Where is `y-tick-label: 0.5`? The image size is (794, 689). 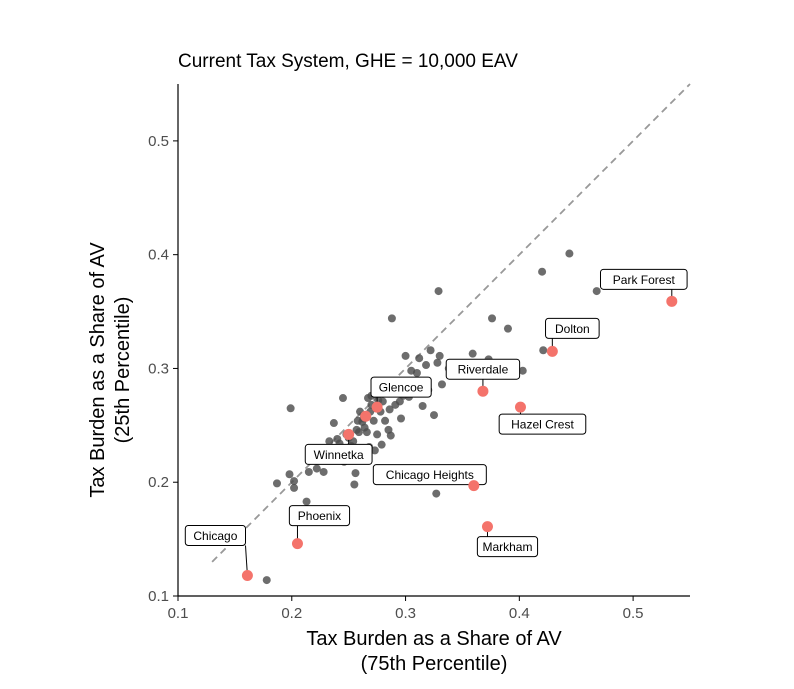 y-tick-label: 0.5 is located at coordinates (158, 141).